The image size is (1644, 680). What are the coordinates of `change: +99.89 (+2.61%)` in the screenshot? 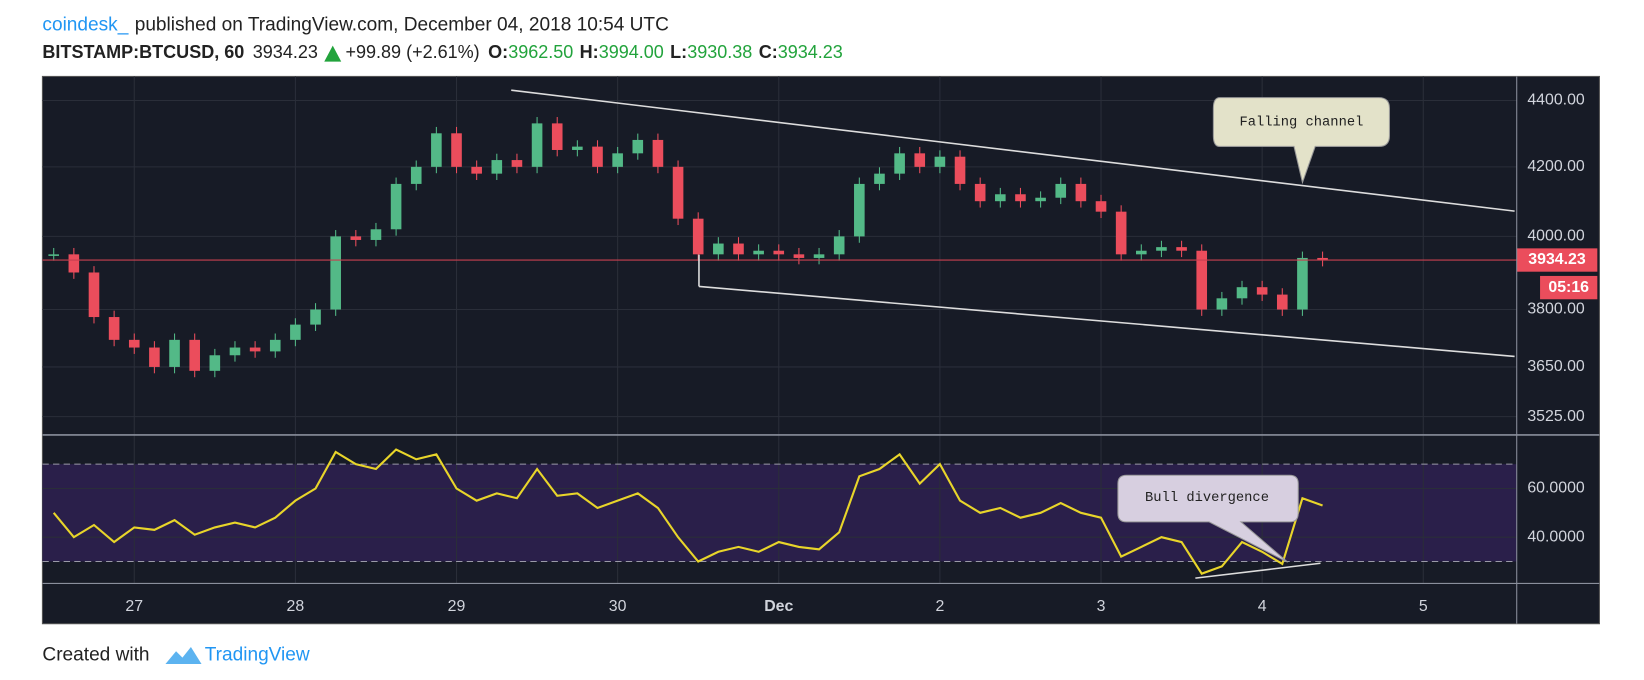 It's located at (412, 52).